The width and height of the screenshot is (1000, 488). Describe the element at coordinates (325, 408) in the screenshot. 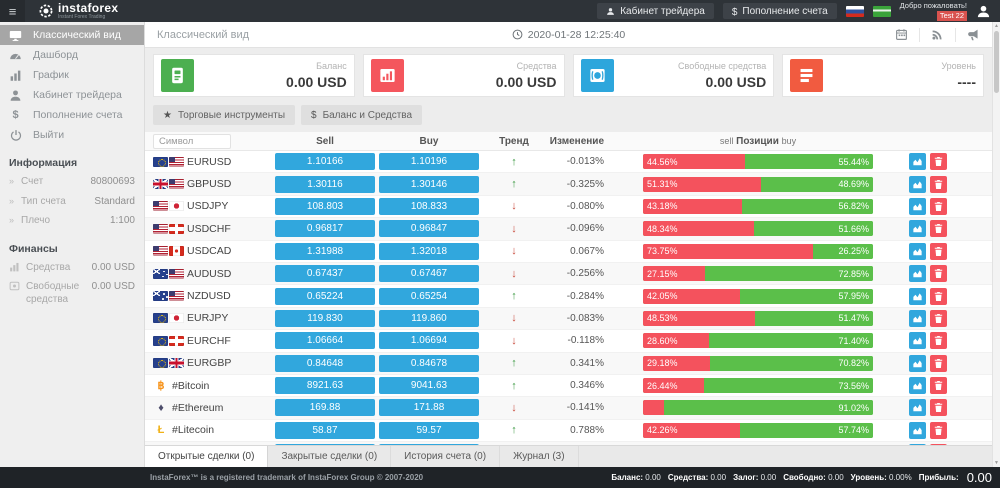

I see `sell-price-button: 169.88` at that location.